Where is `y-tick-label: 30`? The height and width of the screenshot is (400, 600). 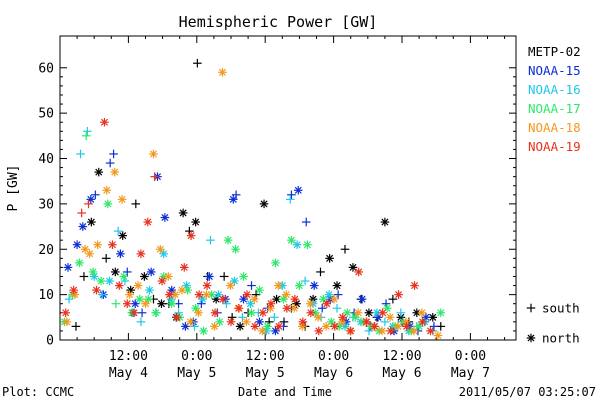 y-tick-label: 30 is located at coordinates (46, 204).